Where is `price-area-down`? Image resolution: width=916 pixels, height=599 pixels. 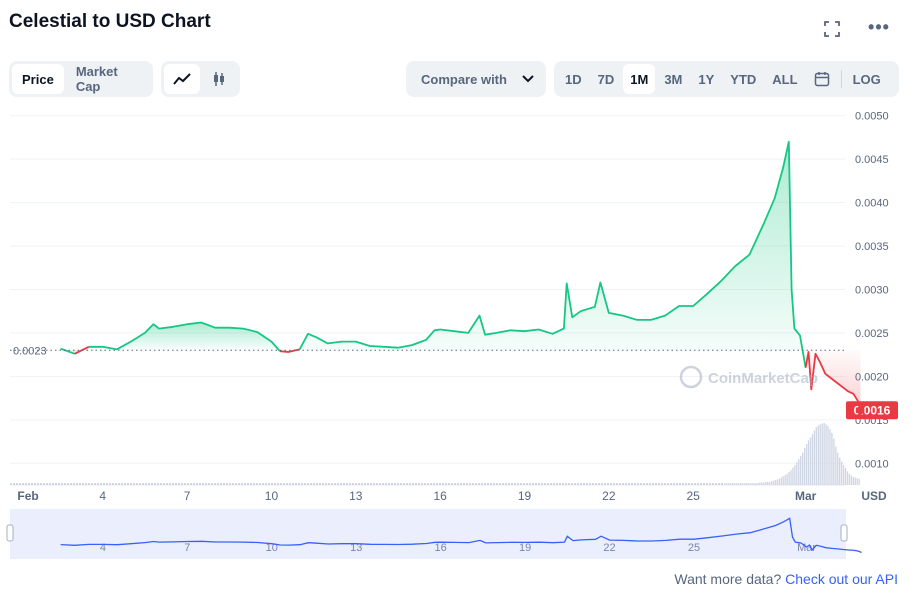 price-area-down is located at coordinates (833, 380).